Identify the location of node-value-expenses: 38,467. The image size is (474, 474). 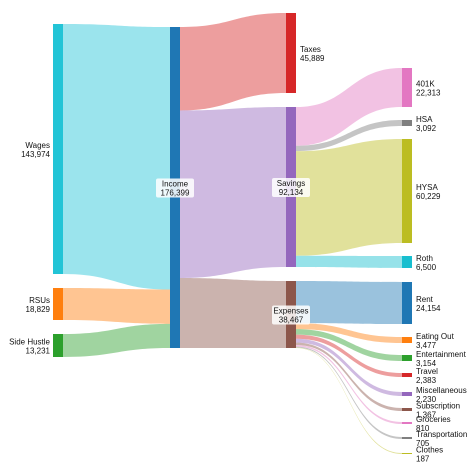
(291, 320).